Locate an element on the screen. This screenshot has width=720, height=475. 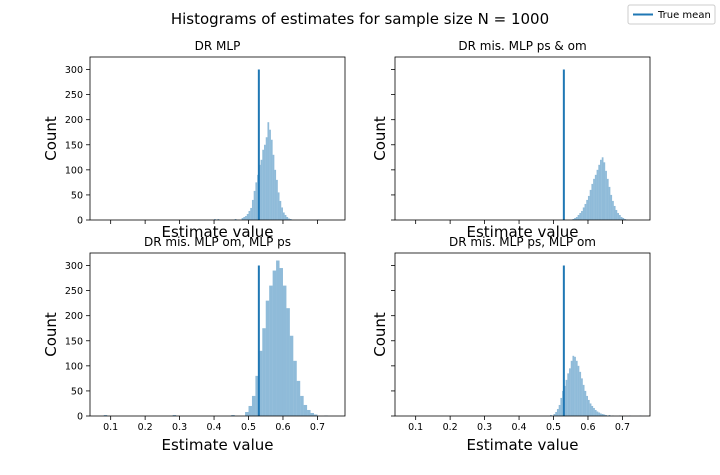
y-tick-label: 150 is located at coordinates (74, 341).